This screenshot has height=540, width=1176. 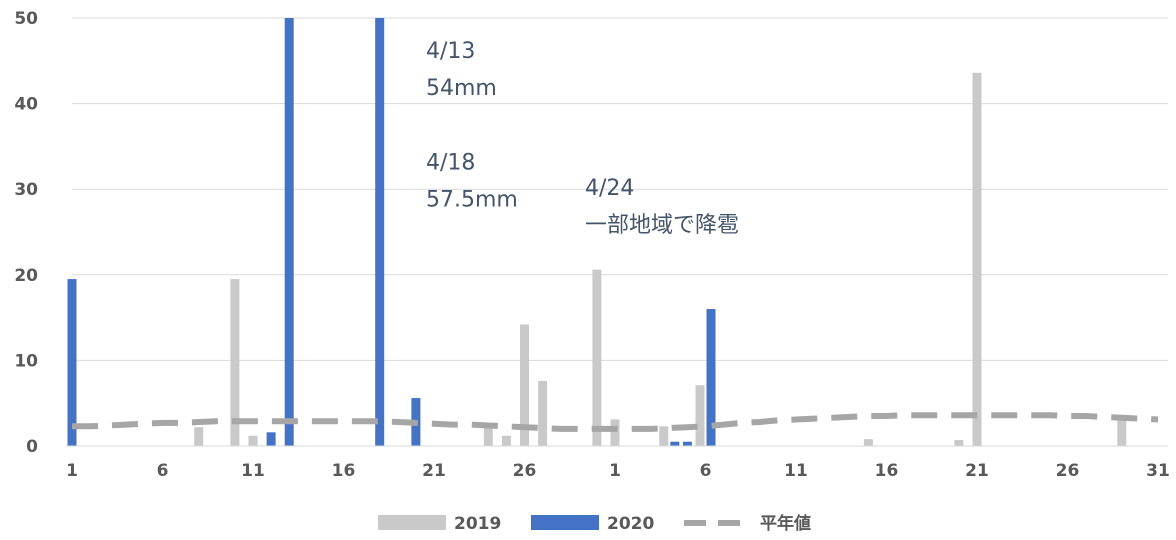 What do you see at coordinates (412, 522) in the screenshot?
I see `legend-swatch-2019` at bounding box center [412, 522].